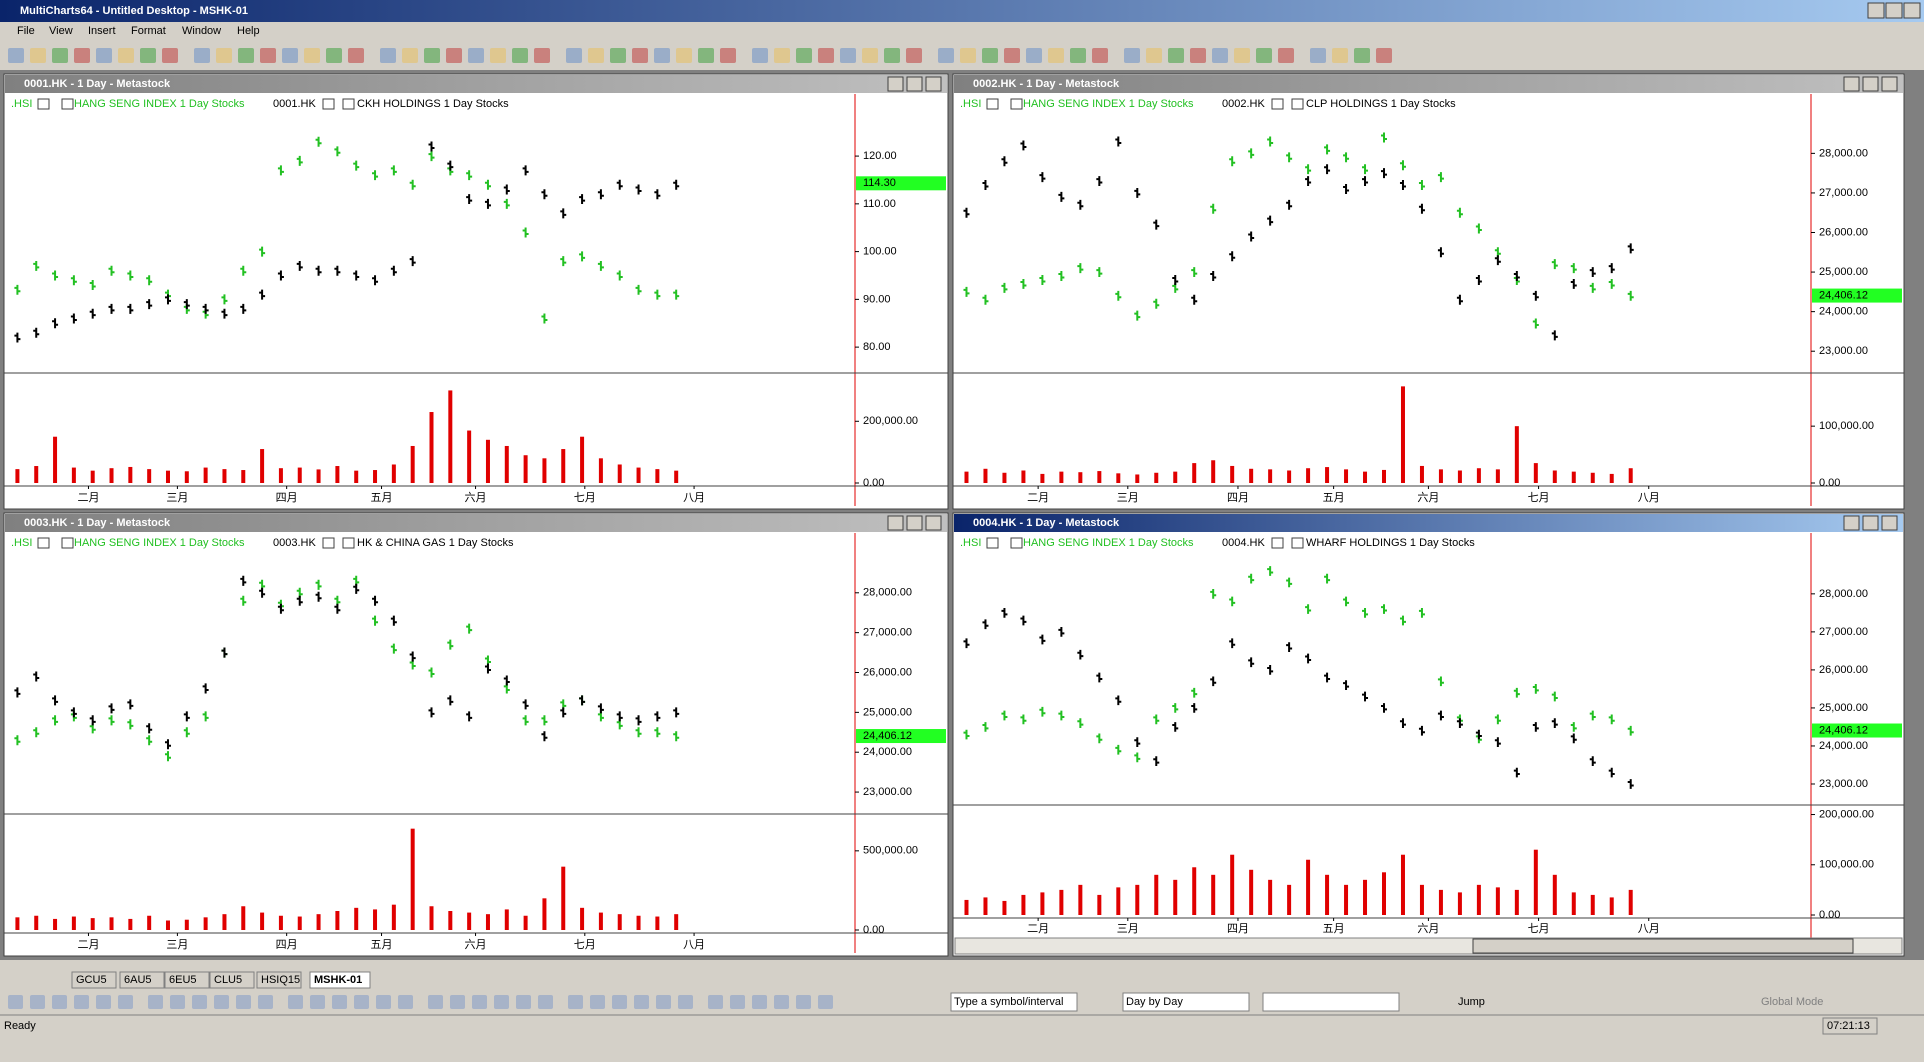 The width and height of the screenshot is (1924, 1062). I want to click on tab-label: CLU5, so click(228, 980).